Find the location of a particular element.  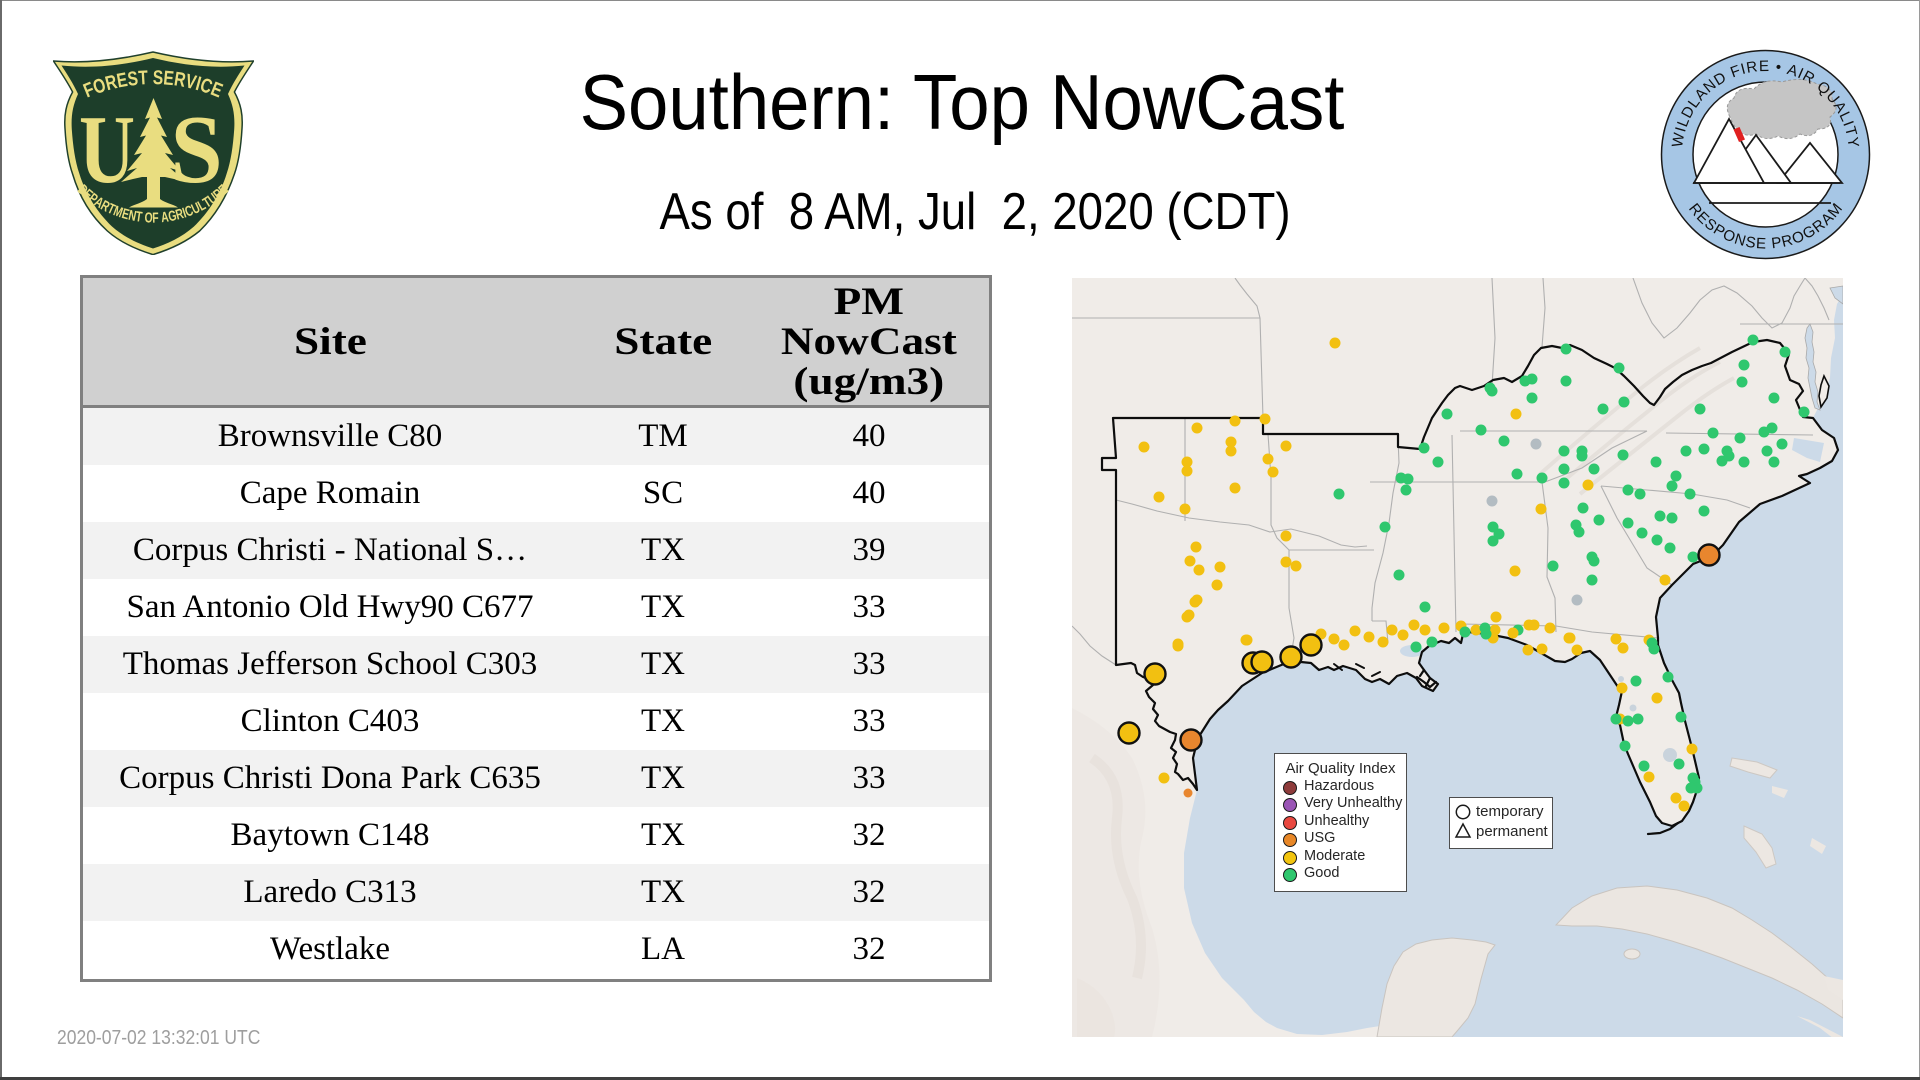

svg-text: V is located at coordinates (190, 82).